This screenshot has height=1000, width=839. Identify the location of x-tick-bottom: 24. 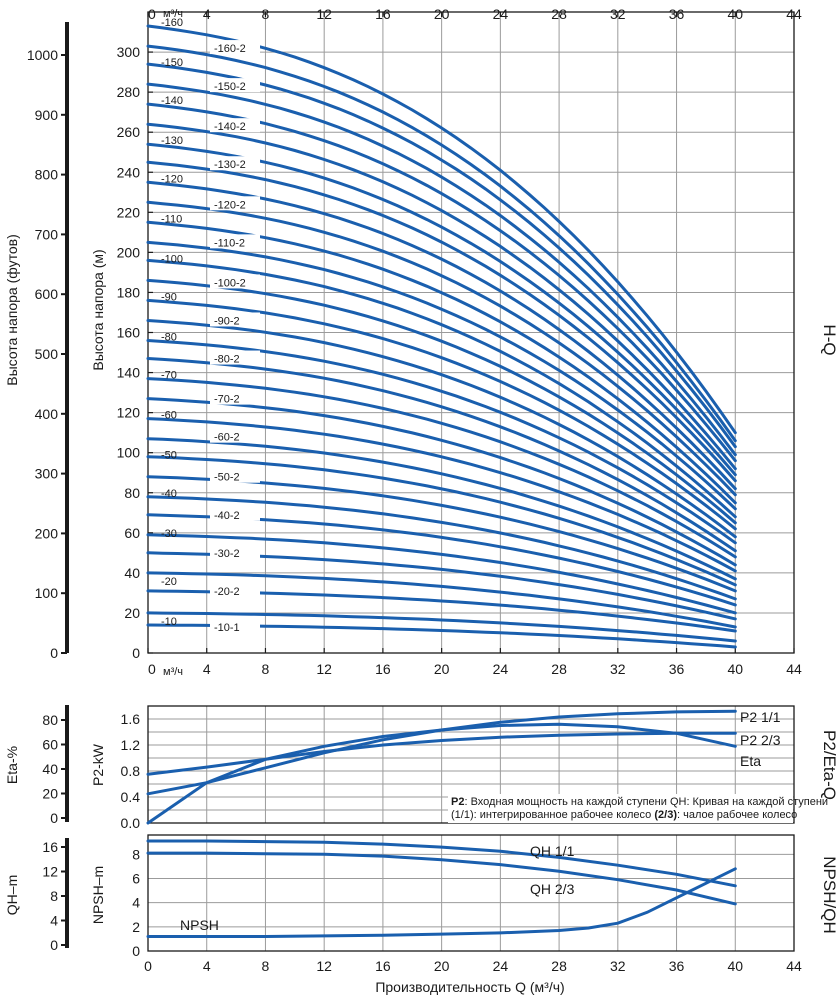
(501, 669).